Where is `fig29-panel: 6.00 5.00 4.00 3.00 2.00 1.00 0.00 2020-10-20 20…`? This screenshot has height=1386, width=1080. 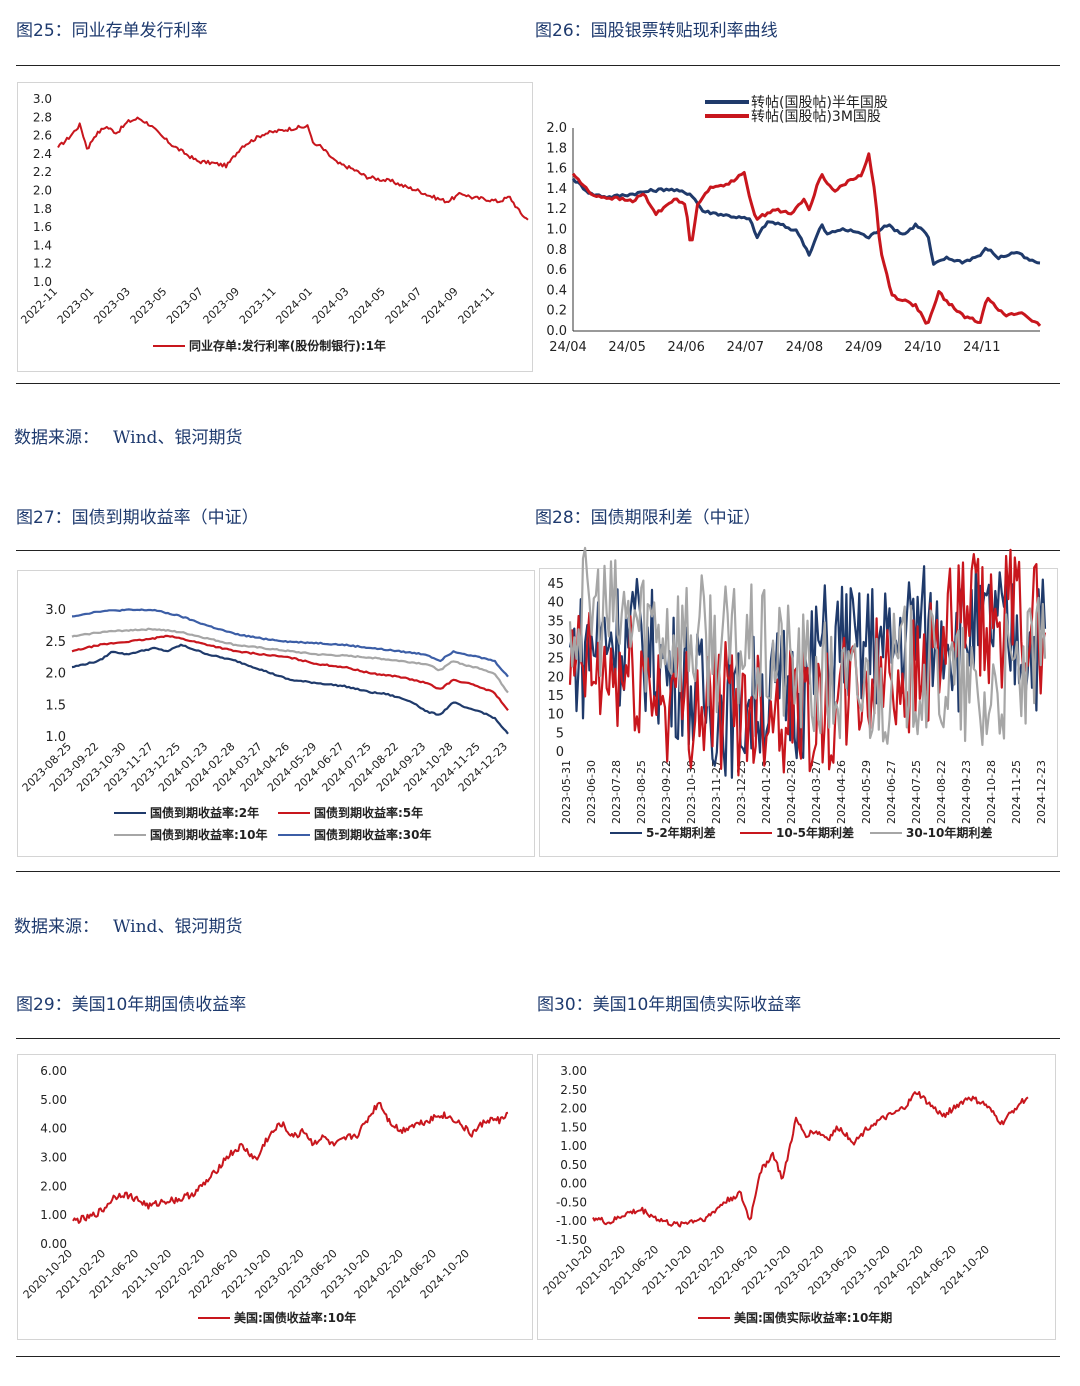 fig29-panel: 6.00 5.00 4.00 3.00 2.00 1.00 0.00 2020-10-20 20… is located at coordinates (275, 1197).